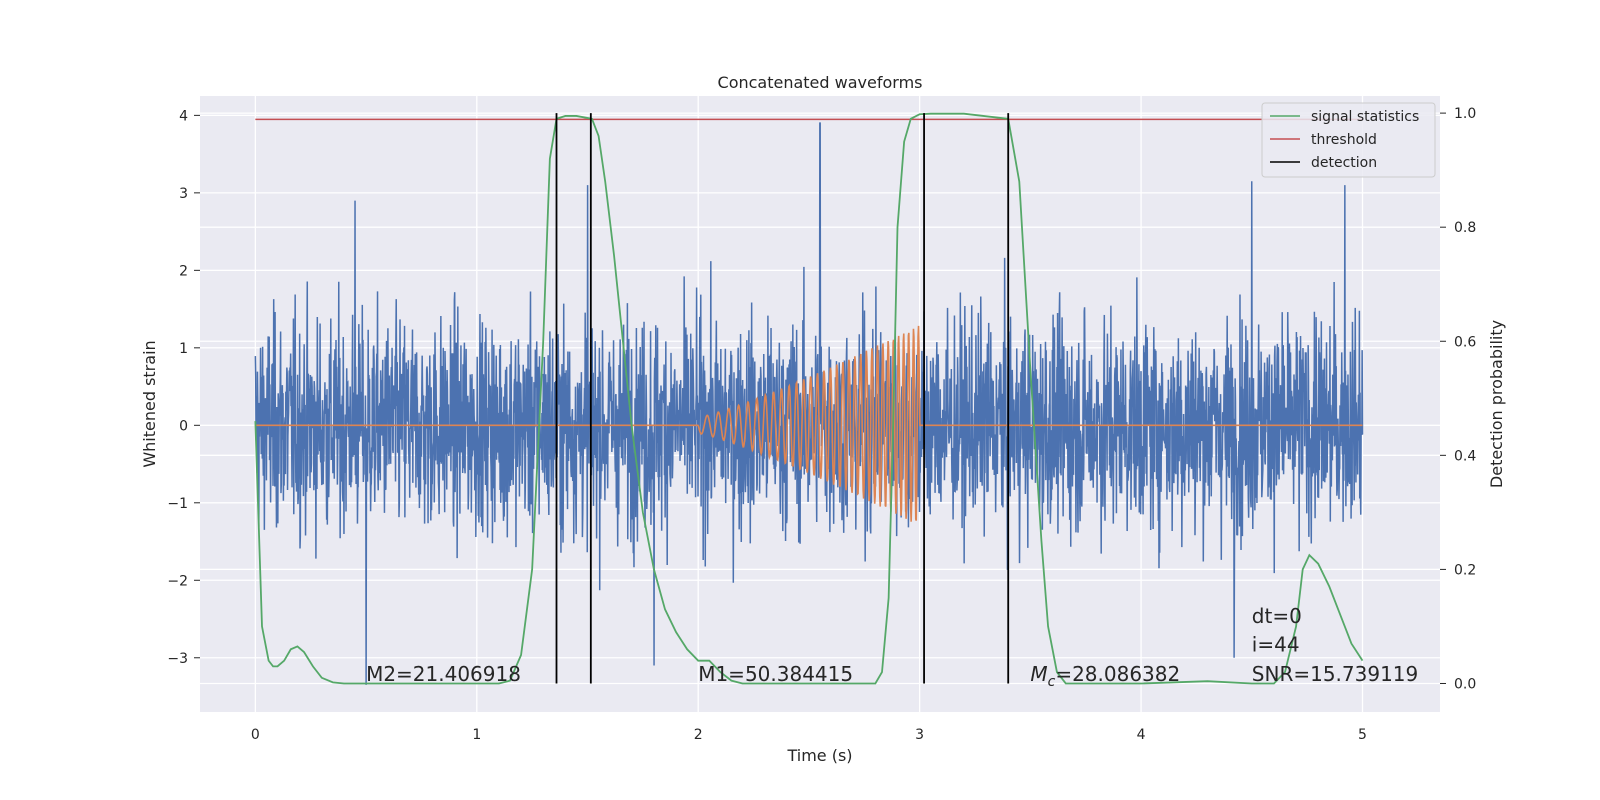  What do you see at coordinates (1465, 342) in the screenshot?
I see `y2-tick-label: 0.6` at bounding box center [1465, 342].